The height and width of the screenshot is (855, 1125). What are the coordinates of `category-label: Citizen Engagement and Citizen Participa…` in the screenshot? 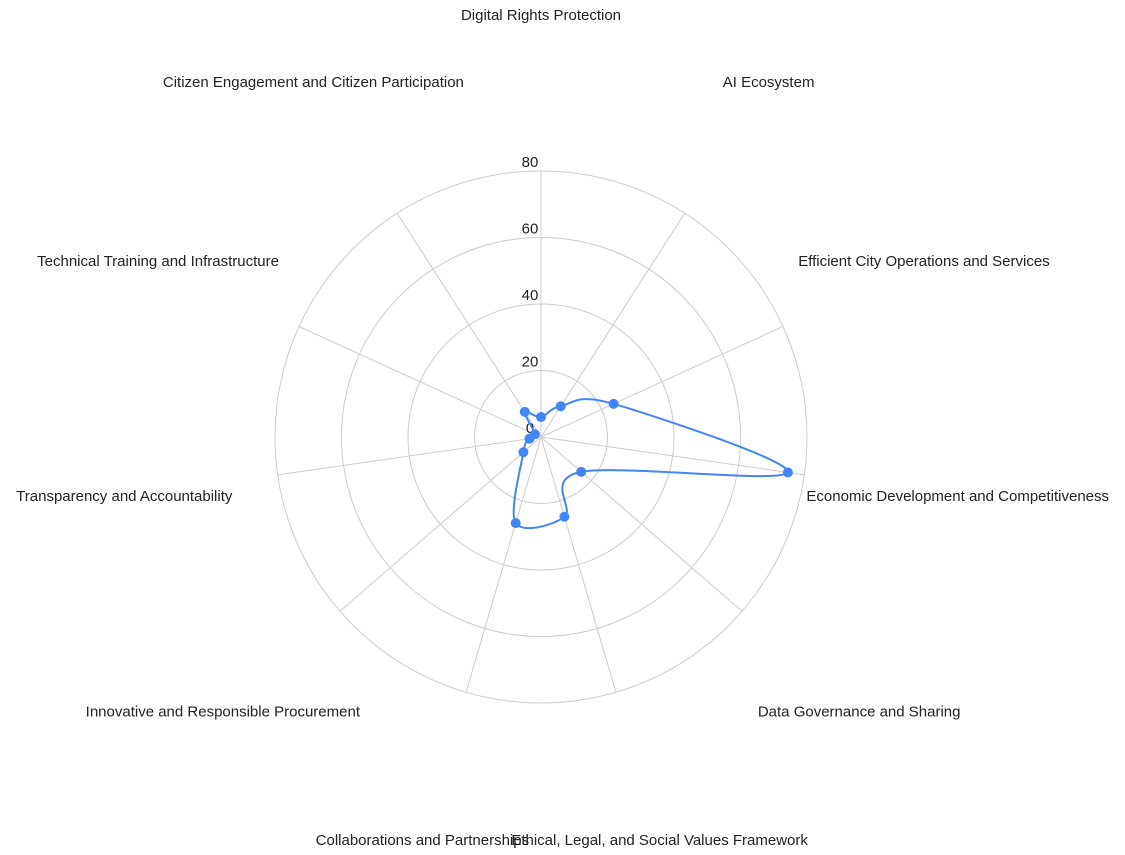 It's located at (313, 82).